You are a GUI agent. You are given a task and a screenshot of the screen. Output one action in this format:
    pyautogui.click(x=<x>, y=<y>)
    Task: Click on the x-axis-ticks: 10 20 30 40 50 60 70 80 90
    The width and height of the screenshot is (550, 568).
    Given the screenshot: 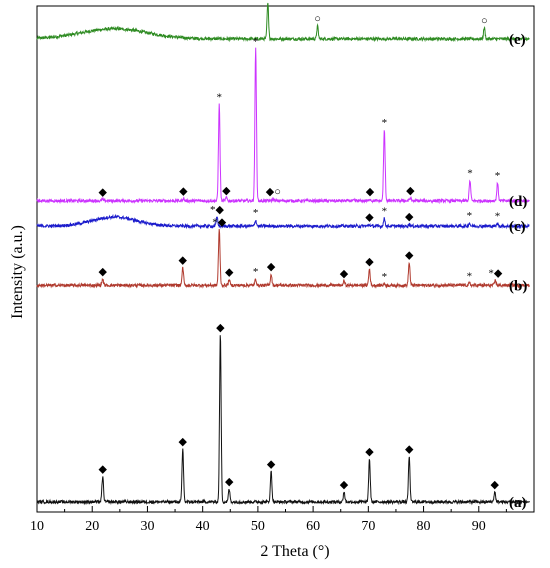 What is the action you would take?
    pyautogui.click(x=268, y=520)
    